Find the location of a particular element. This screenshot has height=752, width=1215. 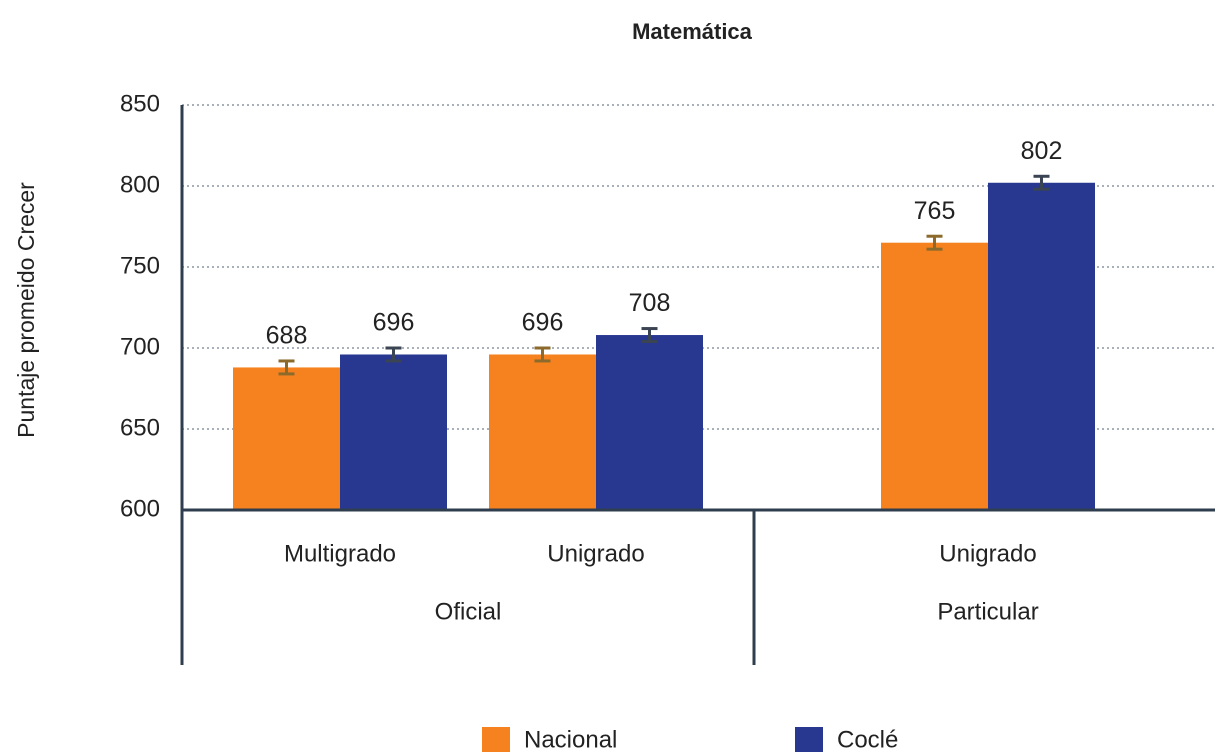

y-tick-label: 800 is located at coordinates (140, 184).